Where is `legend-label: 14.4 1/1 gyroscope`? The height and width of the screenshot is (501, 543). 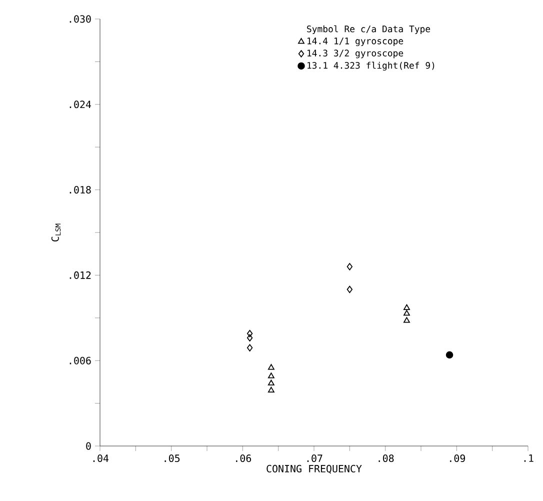 legend-label: 14.4 1/1 gyroscope is located at coordinates (356, 42).